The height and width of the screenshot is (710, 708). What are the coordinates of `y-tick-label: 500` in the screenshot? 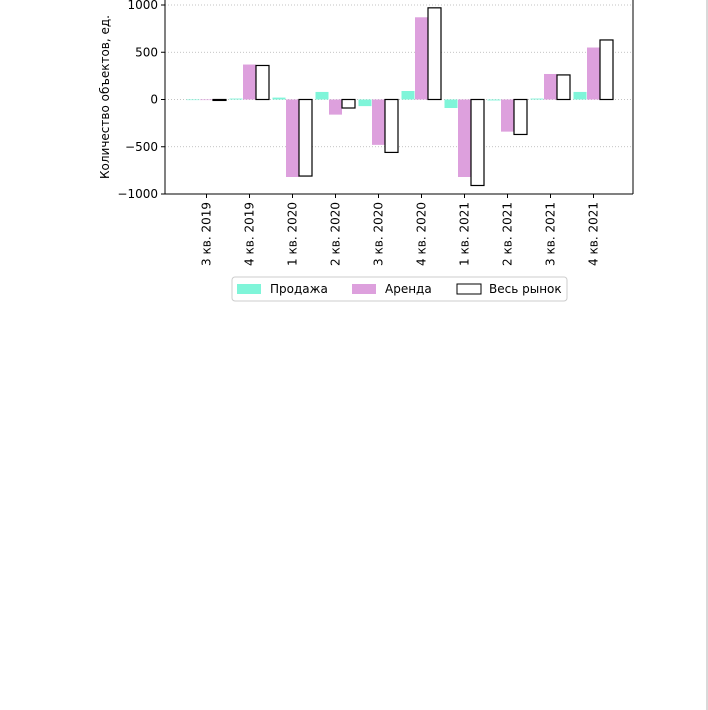 It's located at (146, 52).